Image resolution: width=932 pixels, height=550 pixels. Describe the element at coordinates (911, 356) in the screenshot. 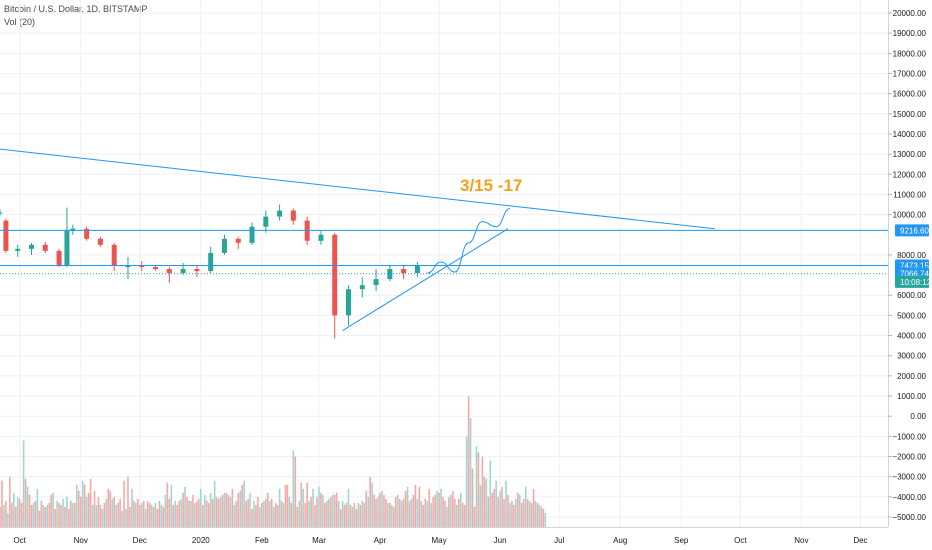

I see `price-tick-label: 3000.00` at that location.